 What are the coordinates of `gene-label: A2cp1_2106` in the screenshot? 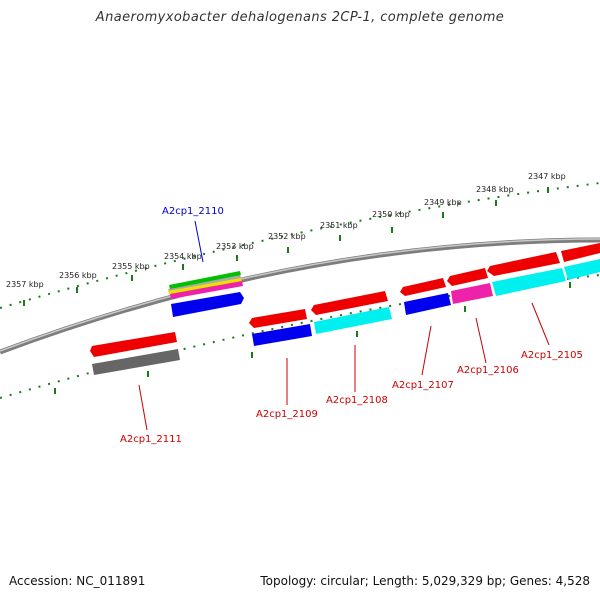 It's located at (488, 370).